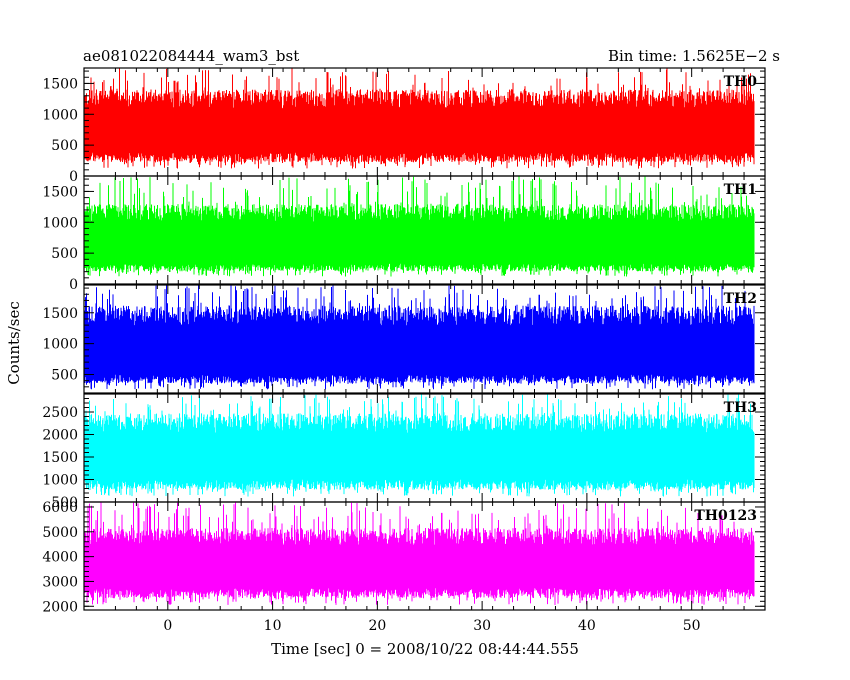  Describe the element at coordinates (740, 299) in the screenshot. I see `legend-th2: TH2` at that location.